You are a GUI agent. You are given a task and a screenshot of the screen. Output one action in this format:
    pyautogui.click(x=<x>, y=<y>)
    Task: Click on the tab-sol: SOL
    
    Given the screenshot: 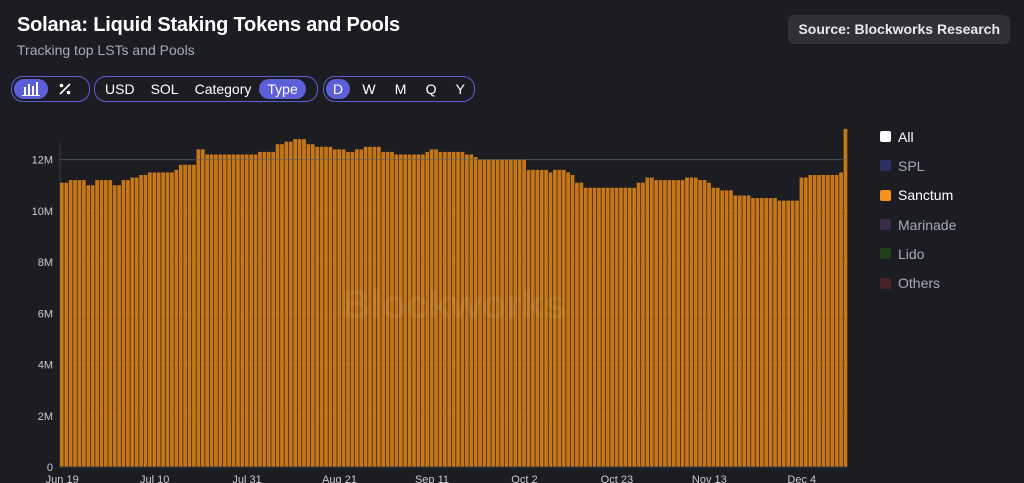 What is the action you would take?
    pyautogui.click(x=164, y=89)
    